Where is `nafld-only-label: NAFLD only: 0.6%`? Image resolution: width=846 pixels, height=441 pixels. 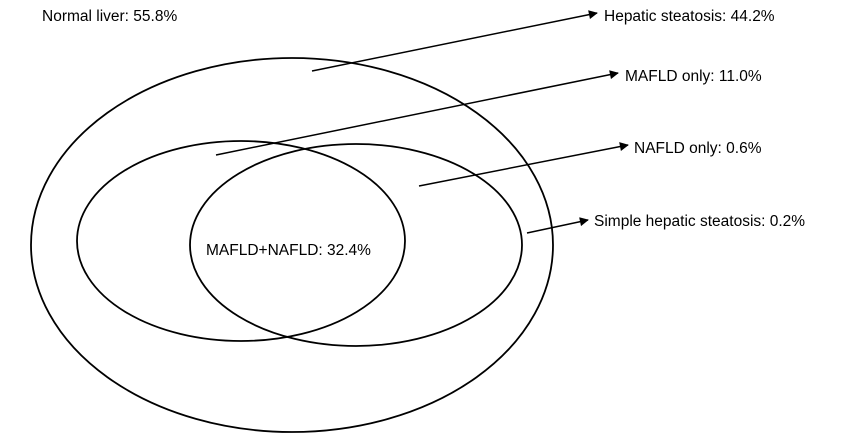 nafld-only-label: NAFLD only: 0.6% is located at coordinates (698, 148).